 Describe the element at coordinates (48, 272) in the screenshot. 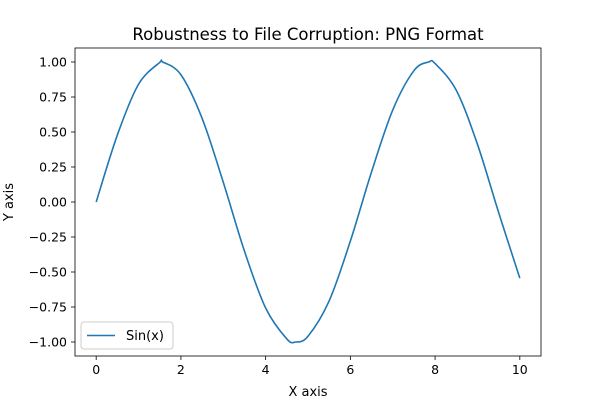

I see `y-tick-label: −0.50` at that location.